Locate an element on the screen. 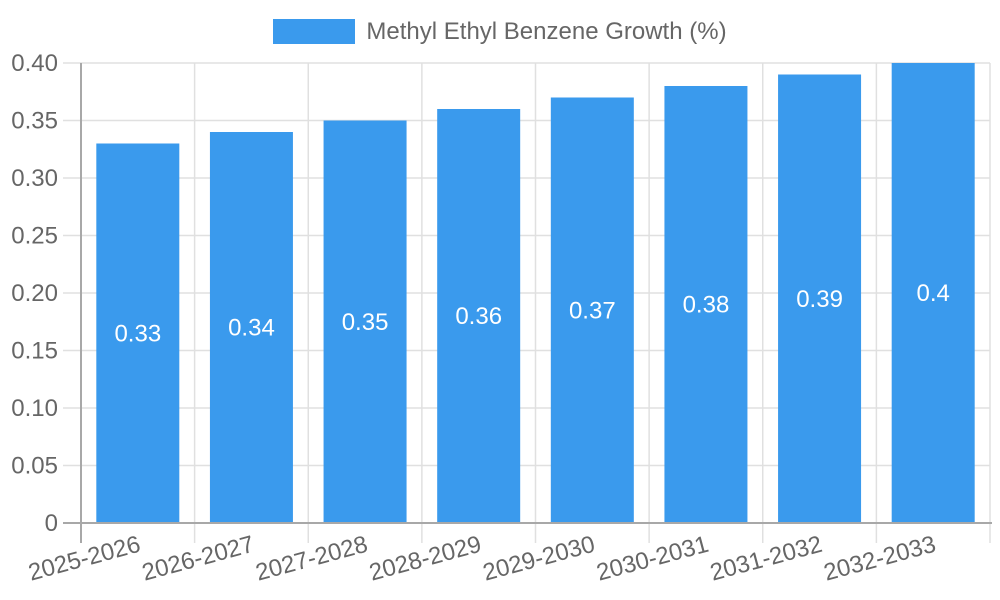 The height and width of the screenshot is (600, 1000). y-axis-label: 0.35 is located at coordinates (34, 121).